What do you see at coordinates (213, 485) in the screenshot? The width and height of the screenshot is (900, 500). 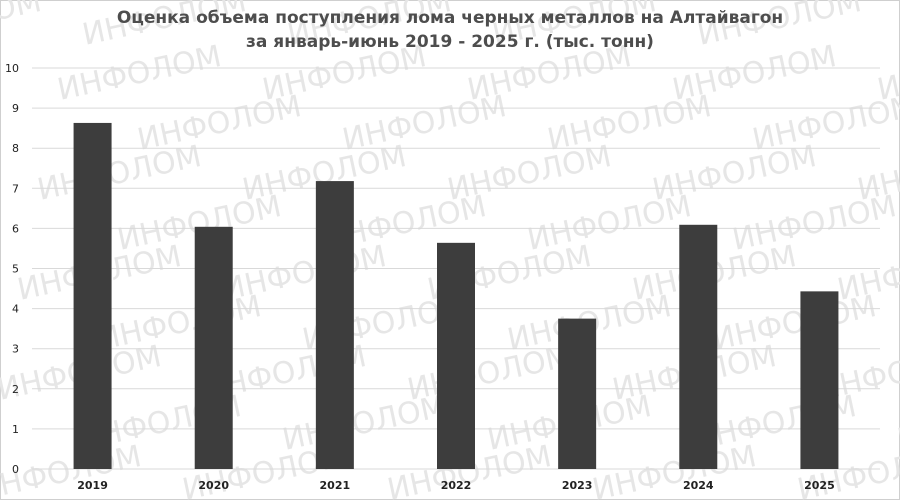 I see `x-tick-label: 2020` at bounding box center [213, 485].